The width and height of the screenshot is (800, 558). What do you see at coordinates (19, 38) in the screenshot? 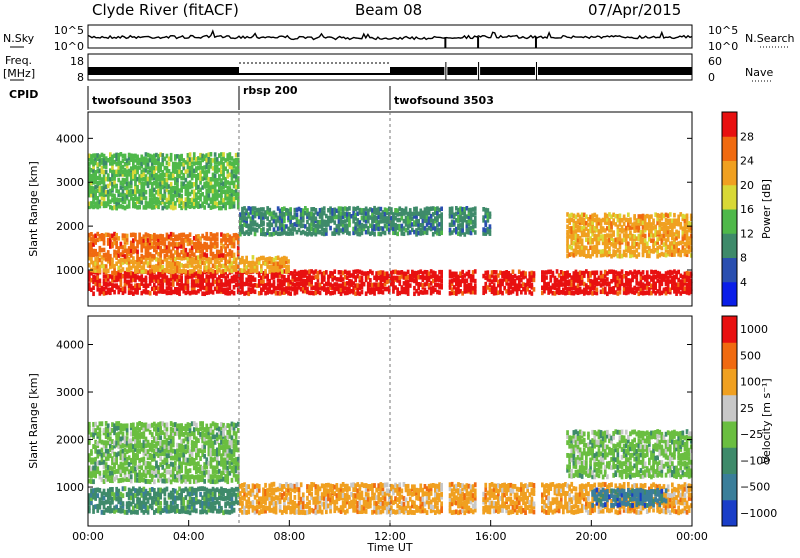
I see `nsky-label: N.Sky` at bounding box center [19, 38].